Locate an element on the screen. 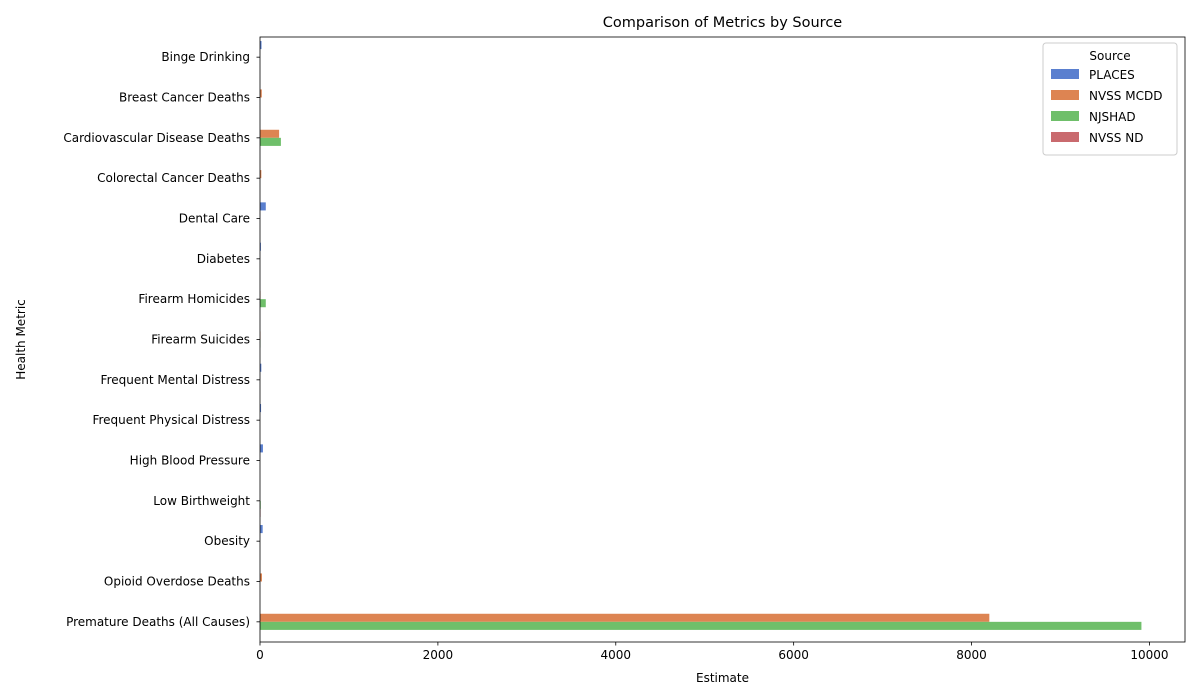 This screenshot has height=700, width=1200. y-tick-label: Cardiovascular Disease Deaths is located at coordinates (156, 138).